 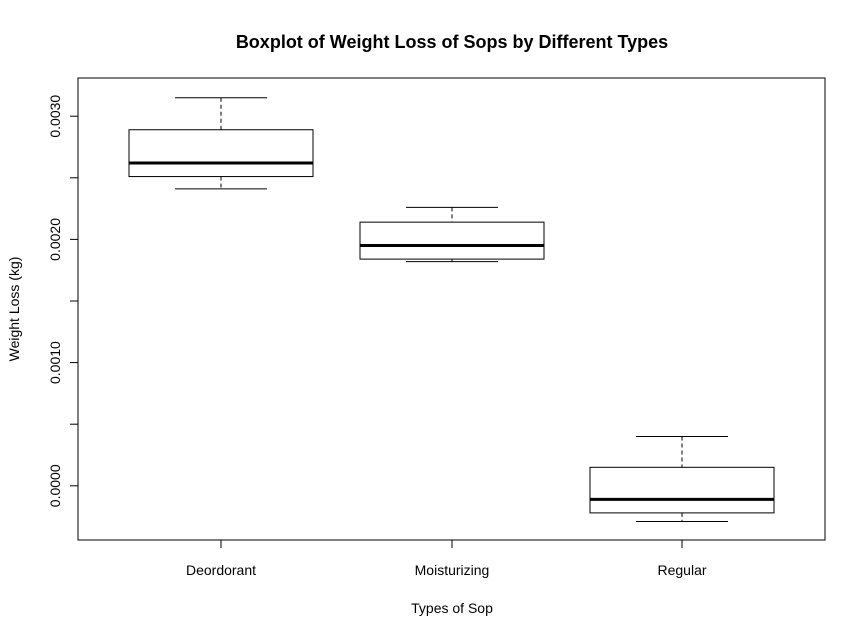 What do you see at coordinates (452, 608) in the screenshot?
I see `x-axis-label: Types of Sop` at bounding box center [452, 608].